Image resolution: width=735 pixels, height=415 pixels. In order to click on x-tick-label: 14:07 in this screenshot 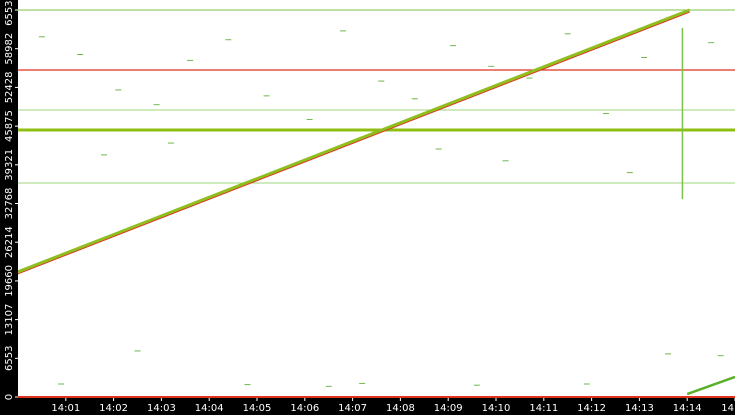, I will do `click(352, 408)`.